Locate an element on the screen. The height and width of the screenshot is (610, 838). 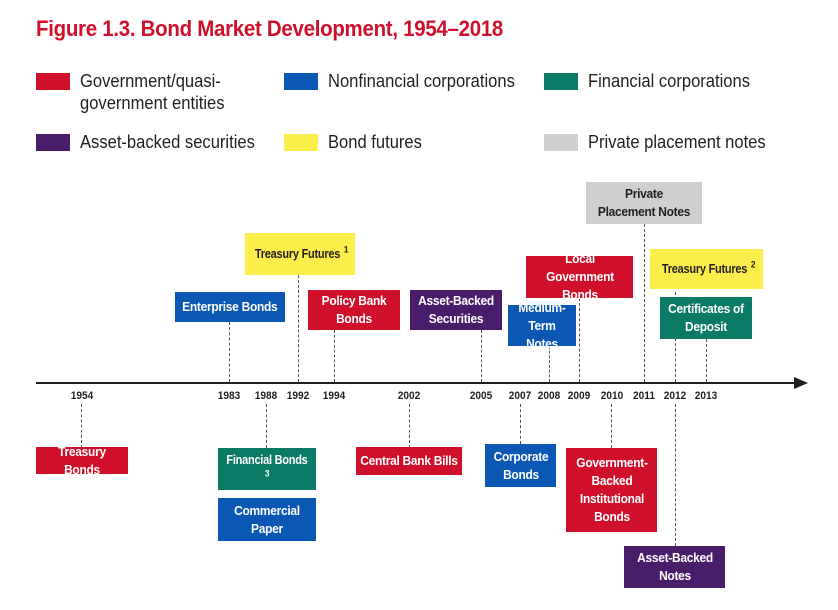
timeline-axis is located at coordinates (415, 383).